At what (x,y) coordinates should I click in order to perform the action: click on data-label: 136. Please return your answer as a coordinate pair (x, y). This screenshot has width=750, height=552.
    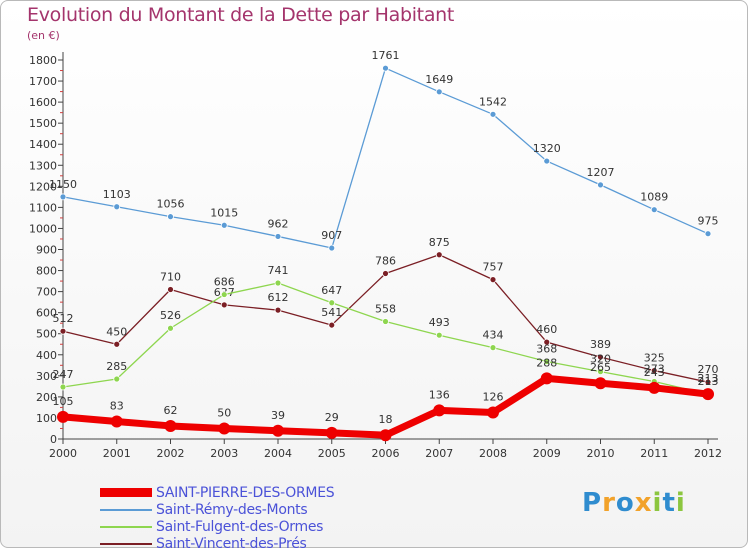
    Looking at the image, I should click on (439, 394).